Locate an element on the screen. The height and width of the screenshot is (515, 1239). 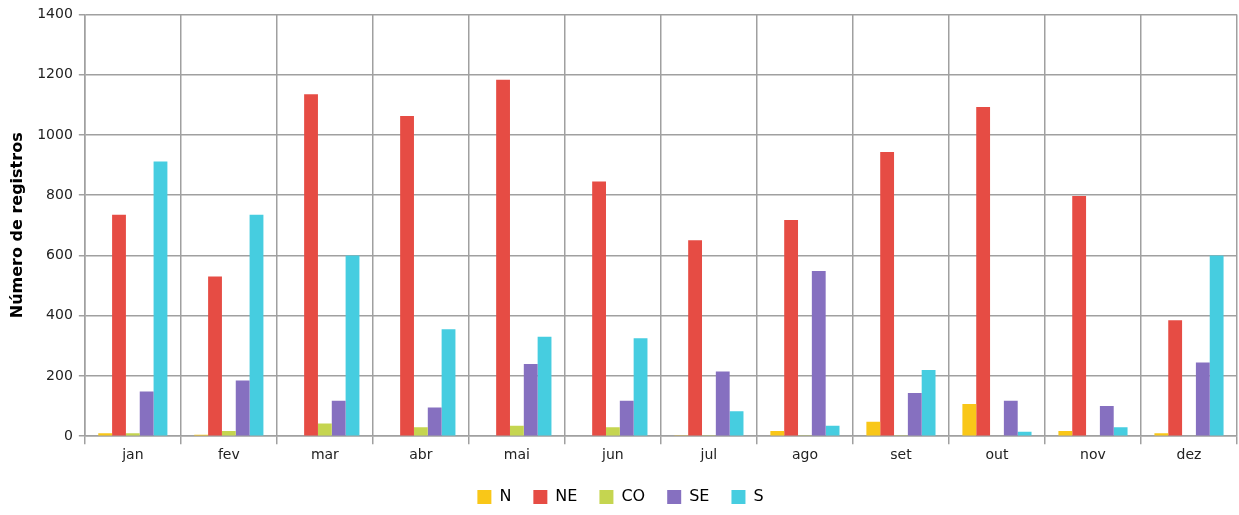
legend-label: SE is located at coordinates (699, 496).